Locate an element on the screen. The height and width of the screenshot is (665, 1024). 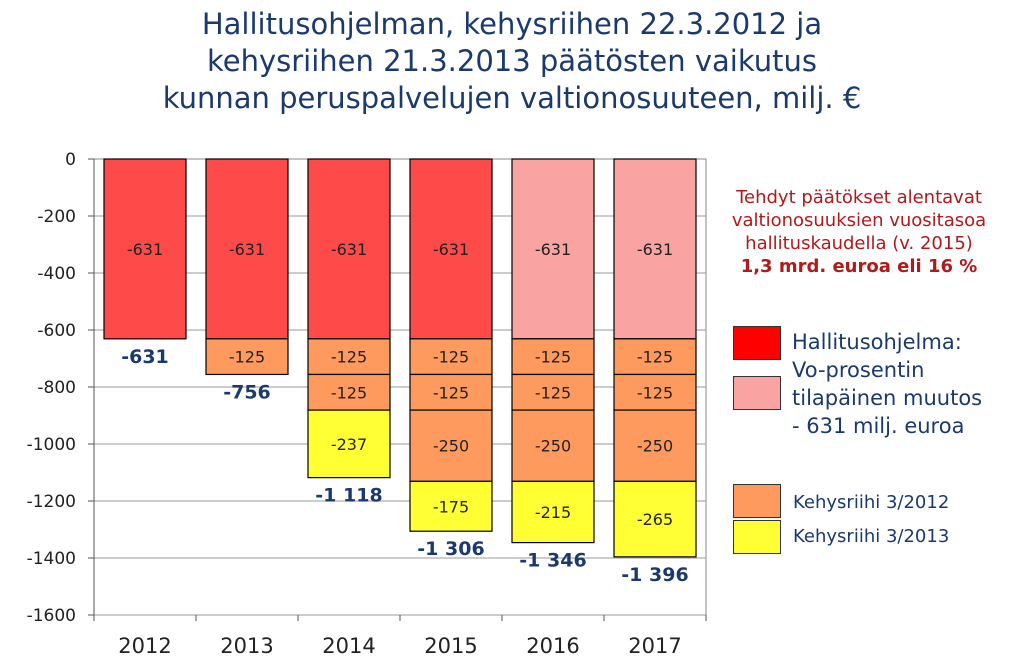
note-line-2: valtionosuuksien vuositasoa is located at coordinates (859, 220).